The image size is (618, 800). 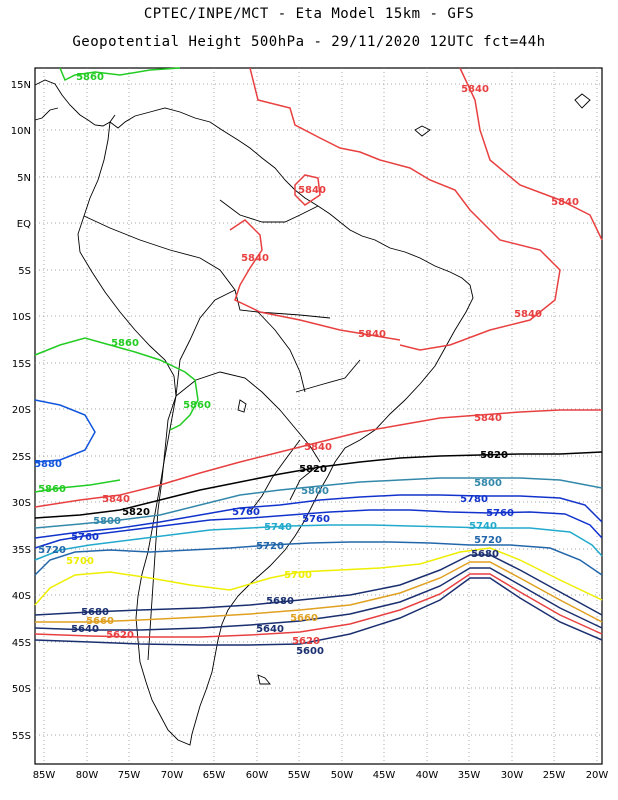 What do you see at coordinates (24, 224) in the screenshot?
I see `latitude-tick-label: EQ` at bounding box center [24, 224].